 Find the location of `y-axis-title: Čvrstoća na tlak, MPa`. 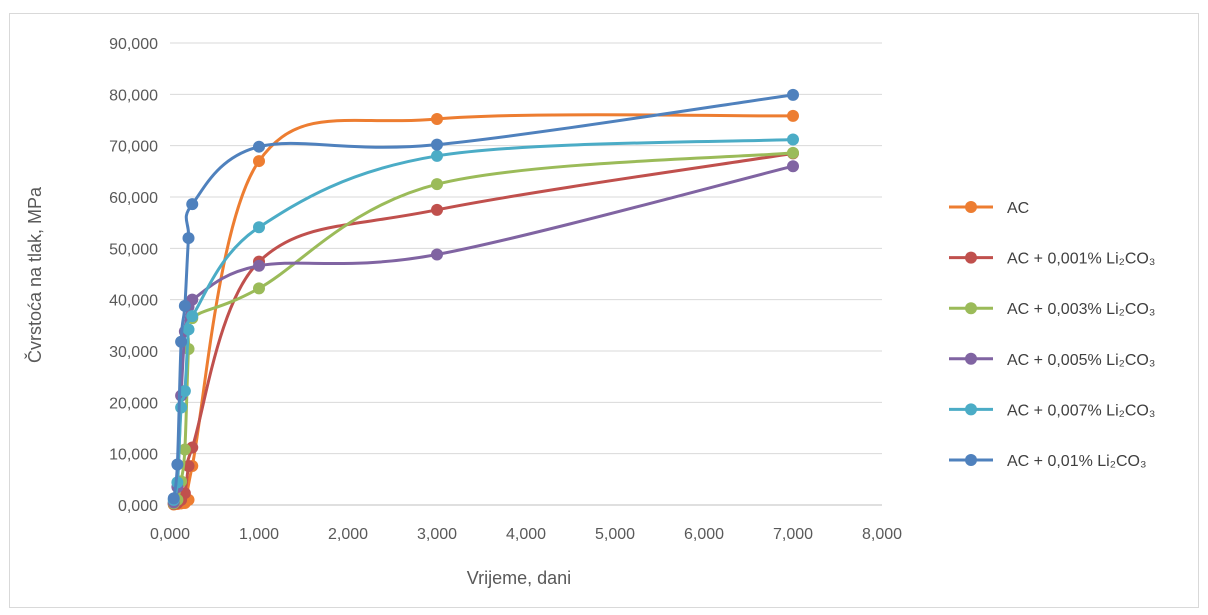

y-axis-title: Čvrstoća na tlak, MPa is located at coordinates (34, 274).